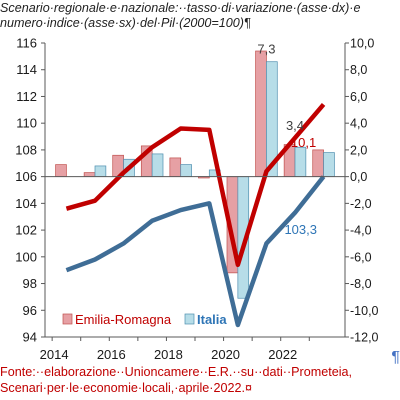 Image resolution: width=400 pixels, height=400 pixels. Describe the element at coordinates (295, 125) in the screenshot. I see `data-label: 3,4` at that location.